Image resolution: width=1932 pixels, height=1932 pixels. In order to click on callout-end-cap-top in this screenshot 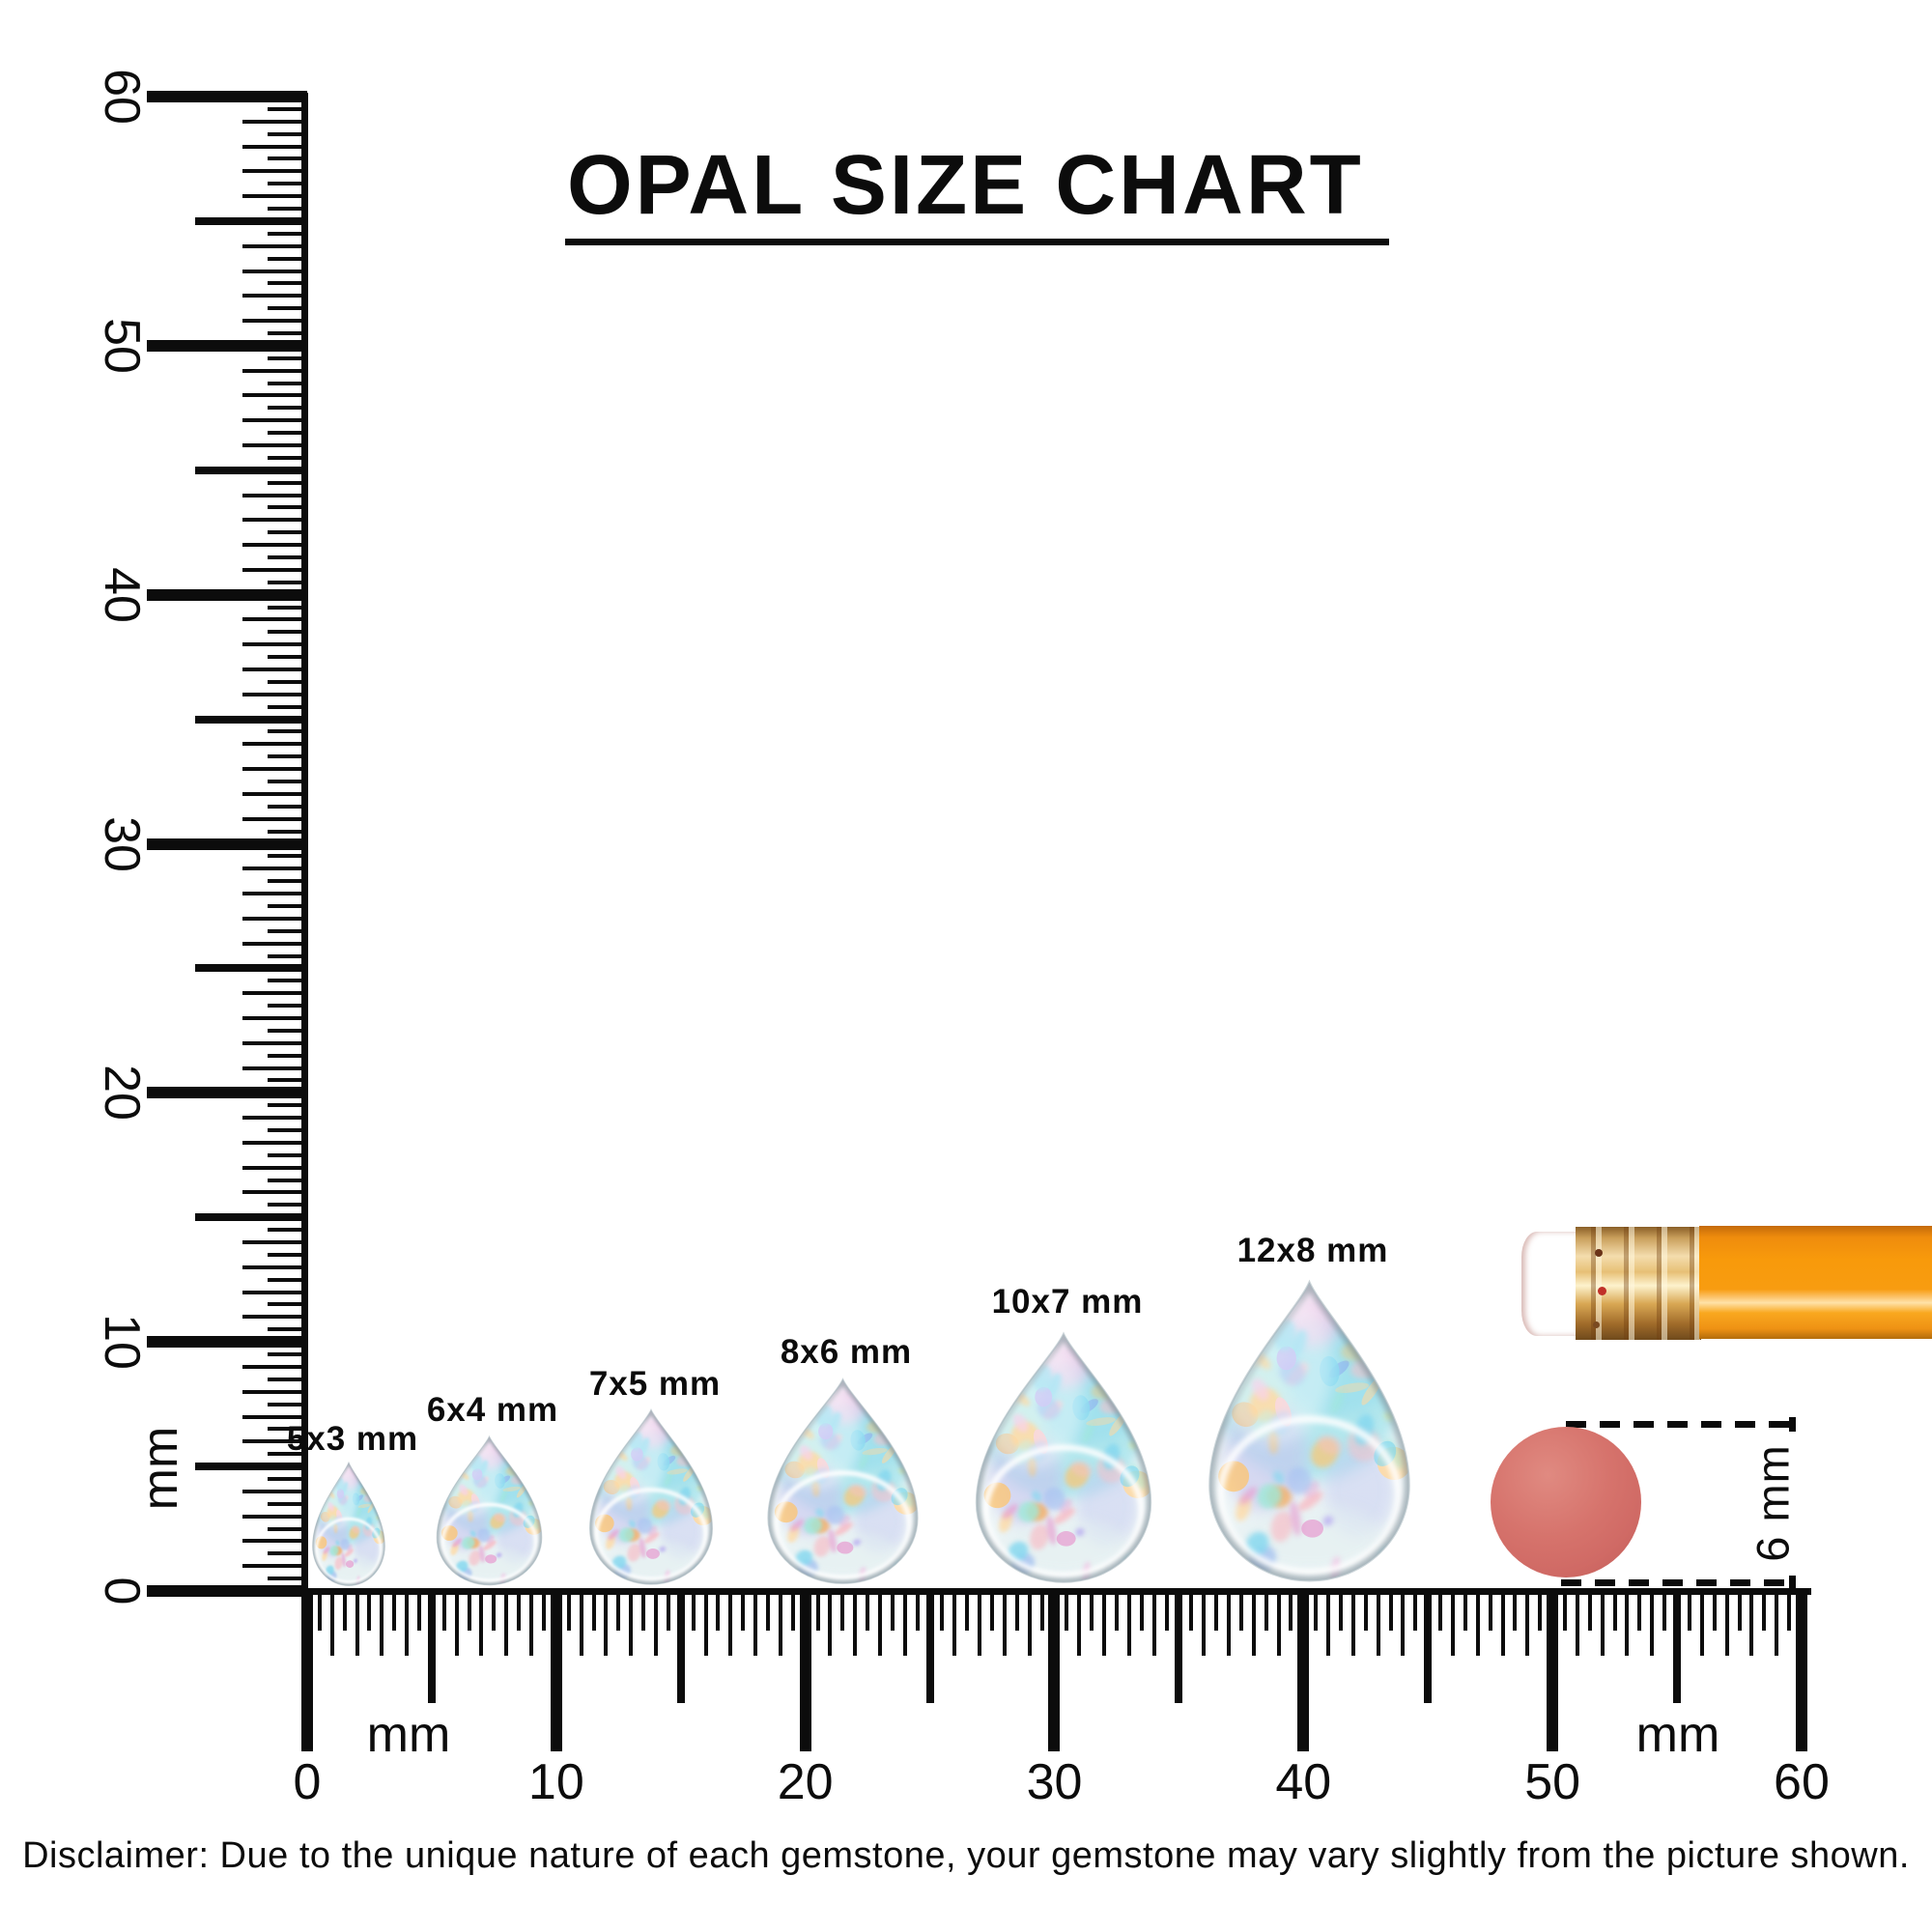, I will do `click(1792, 1424)`.